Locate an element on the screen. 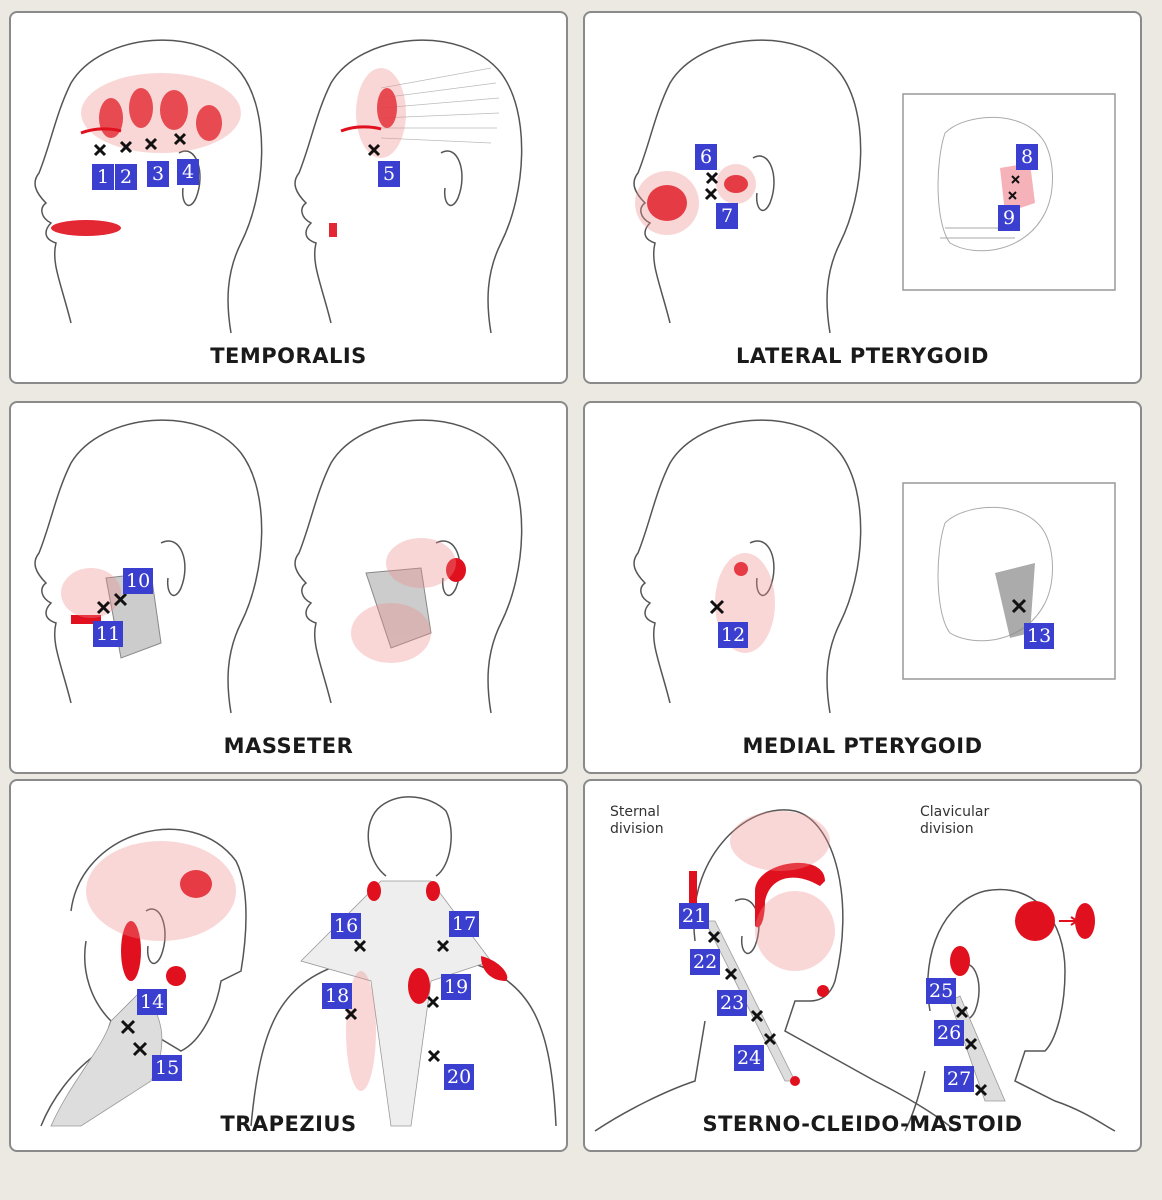 The width and height of the screenshot is (1162, 1200). panel-temporalis: 1 2 3 4 5 TEMPORALIS is located at coordinates (288, 197).